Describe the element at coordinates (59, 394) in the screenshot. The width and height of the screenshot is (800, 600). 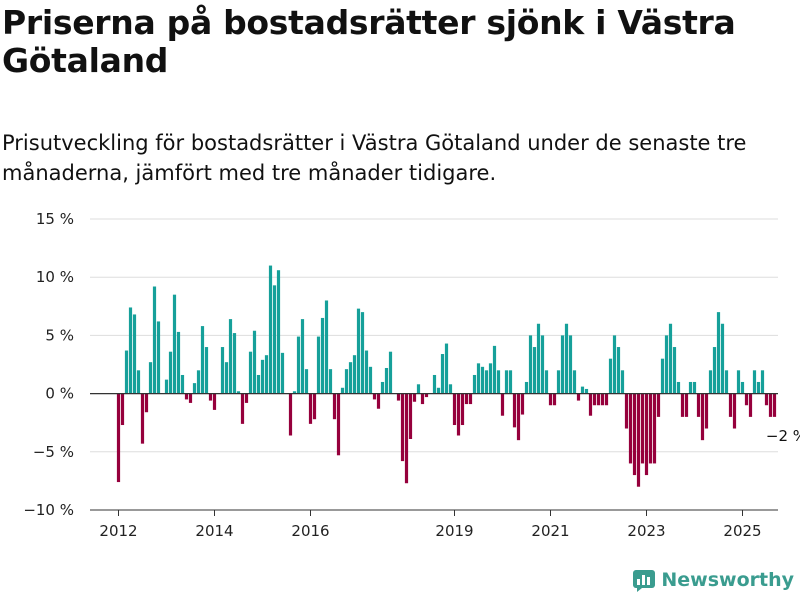
I see `y-tick-label: 0 %` at that location.